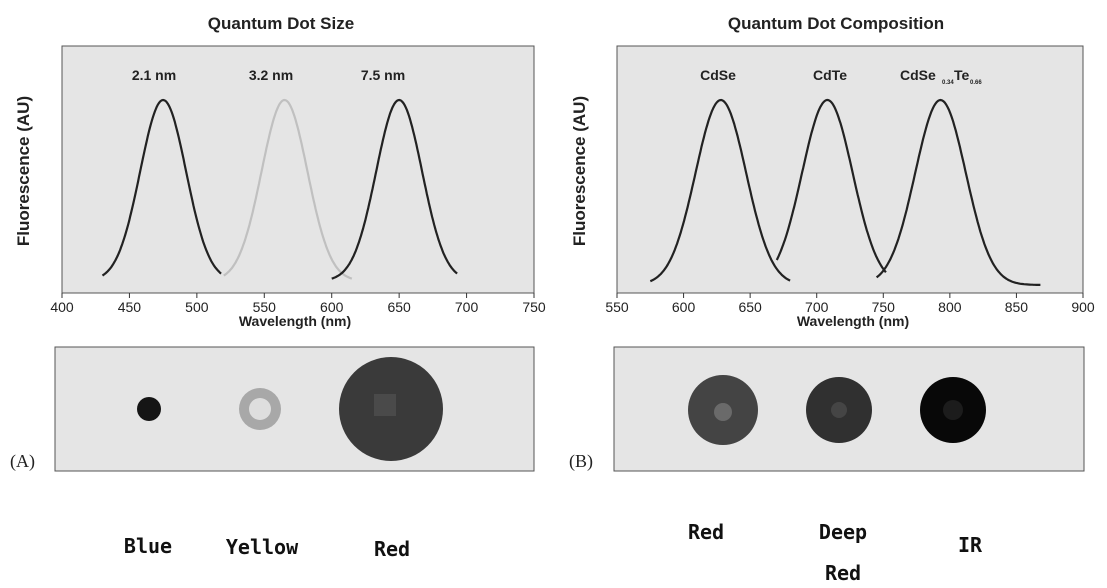  I want to click on dot-red-b, so click(723, 410).